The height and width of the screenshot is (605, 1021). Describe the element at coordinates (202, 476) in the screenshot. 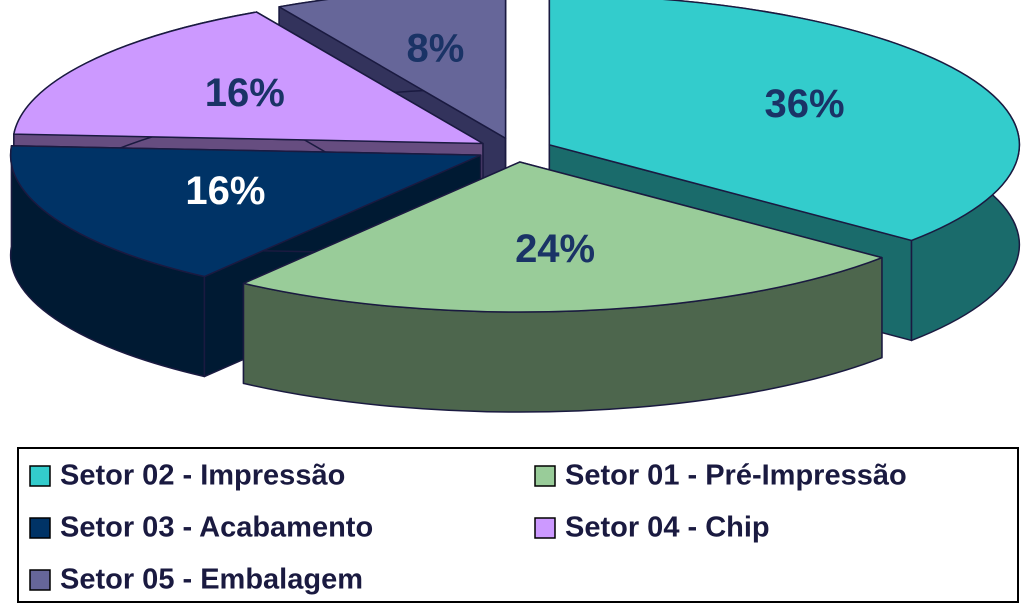

I see `legend-label: Setor 02 - Impressão` at that location.